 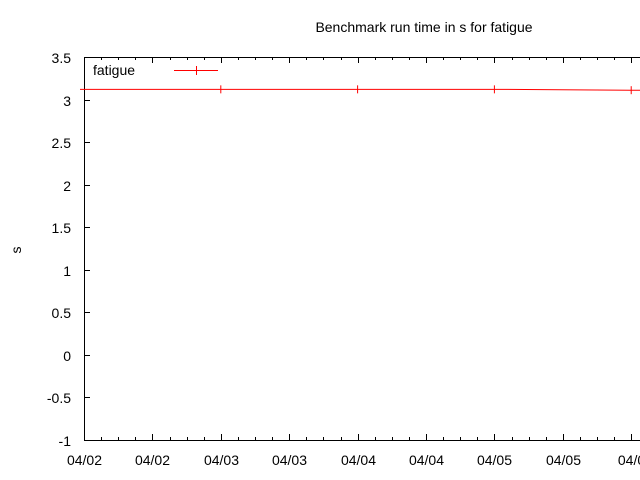 I want to click on y-tick-label: 1, so click(x=67, y=270).